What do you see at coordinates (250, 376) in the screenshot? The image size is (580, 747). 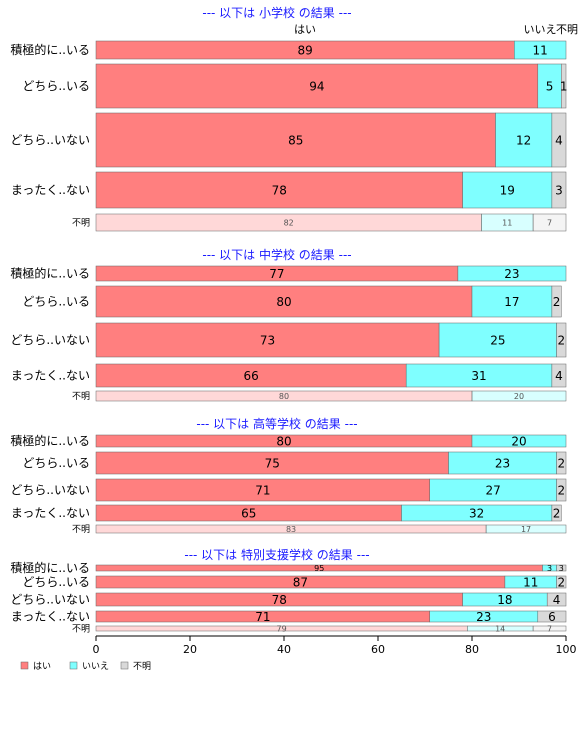 I see `data-label: 66` at bounding box center [250, 376].